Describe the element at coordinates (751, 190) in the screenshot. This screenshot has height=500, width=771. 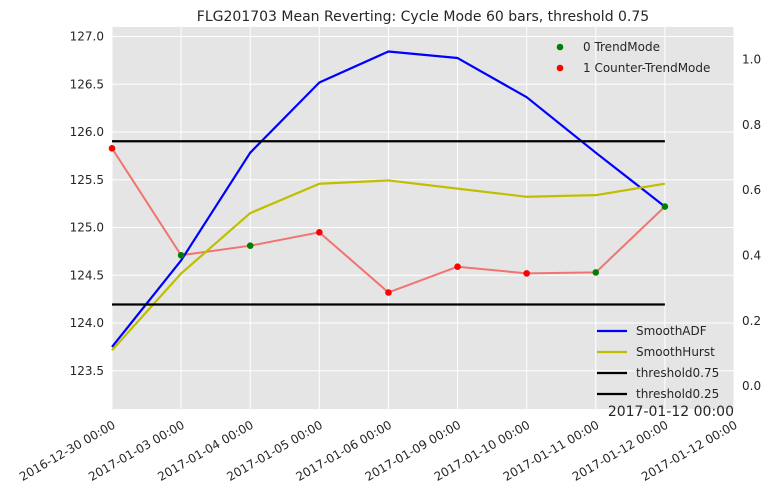
I see `y-right-tick-label: 0.6` at that location.